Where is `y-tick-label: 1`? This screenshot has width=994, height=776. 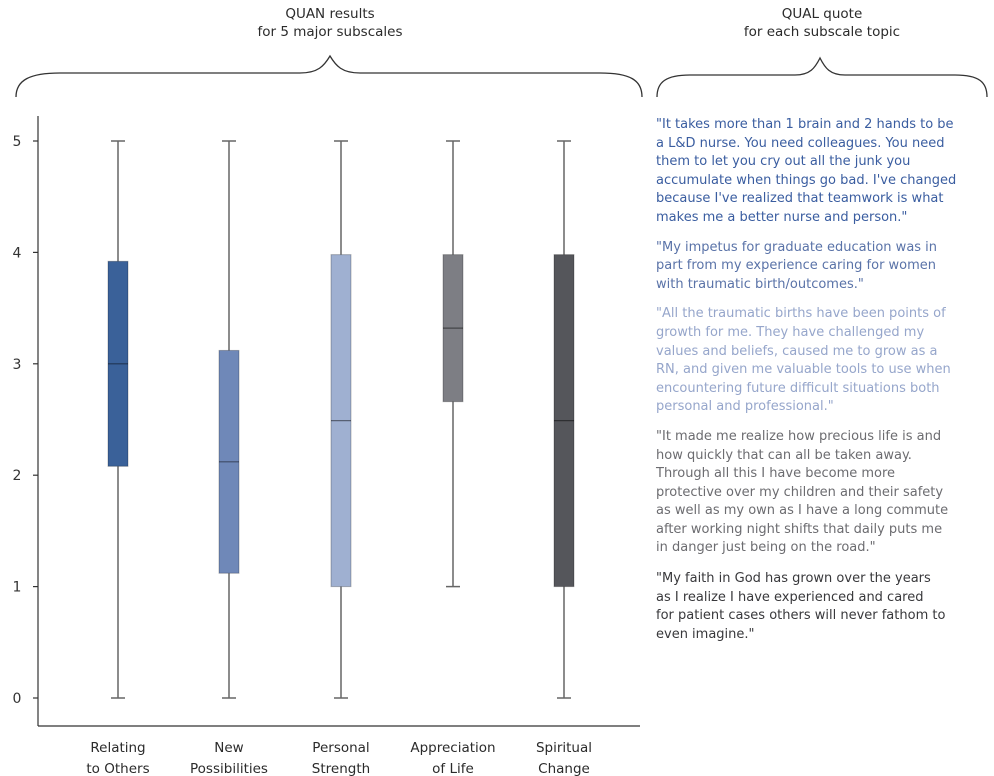 y-tick-label: 1 is located at coordinates (17, 588).